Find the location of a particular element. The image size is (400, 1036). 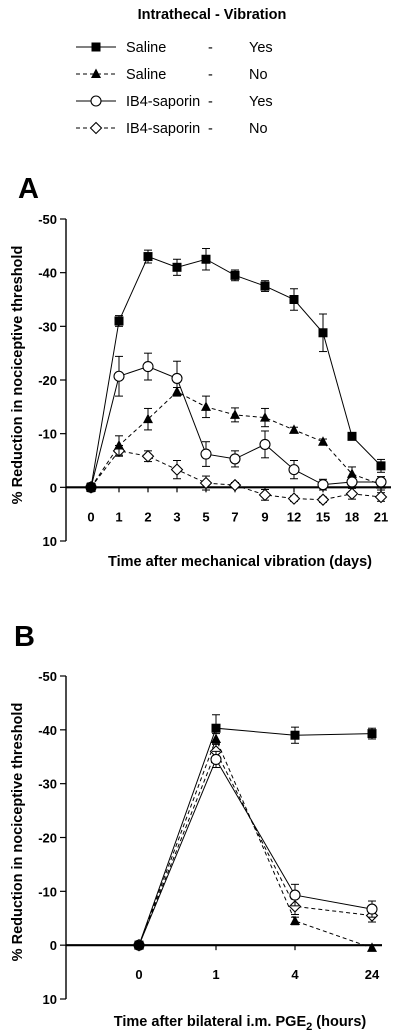

panel-a-xtick-label: 18 is located at coordinates (352, 516).